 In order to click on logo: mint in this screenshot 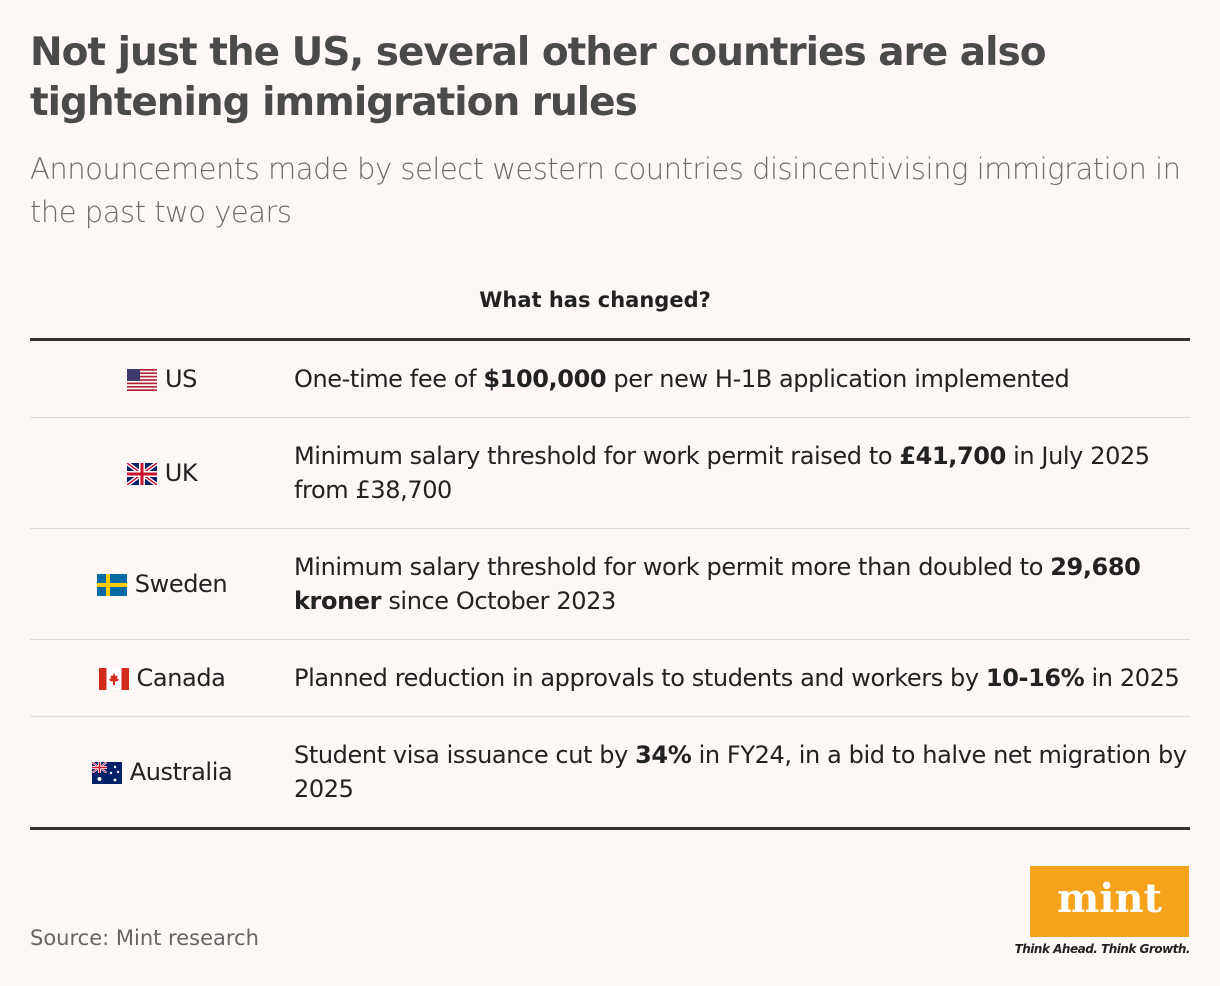, I will do `click(1109, 901)`.